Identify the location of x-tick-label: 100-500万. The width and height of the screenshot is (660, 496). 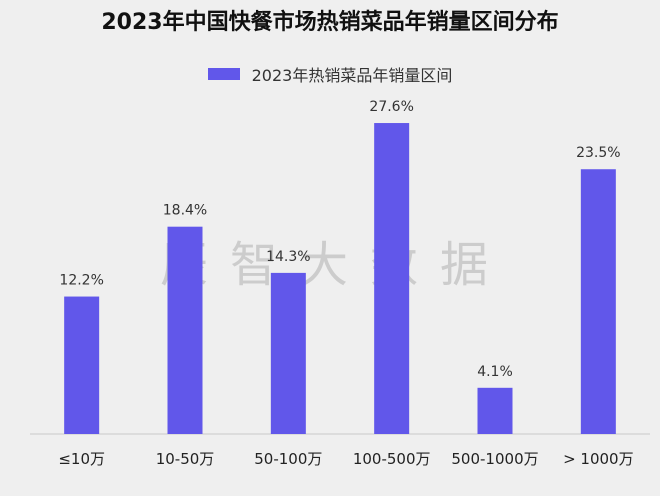
(392, 459).